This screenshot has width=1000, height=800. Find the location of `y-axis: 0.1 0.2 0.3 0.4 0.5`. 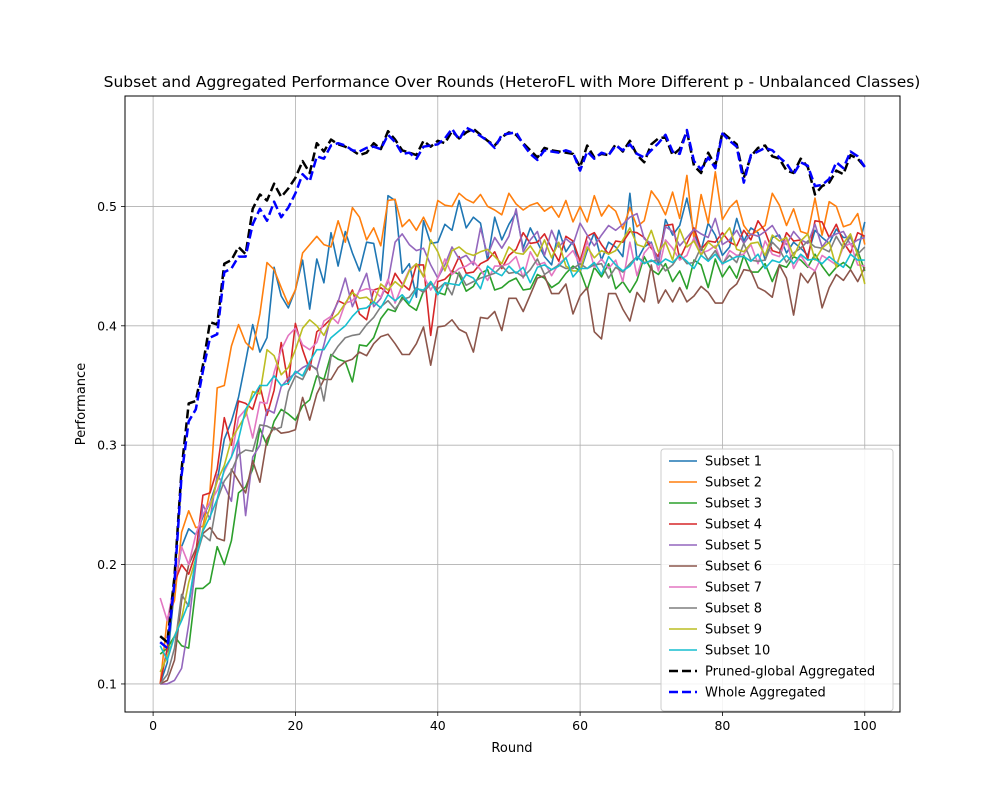

y-axis: 0.1 0.2 0.3 0.4 0.5 is located at coordinates (111, 445).